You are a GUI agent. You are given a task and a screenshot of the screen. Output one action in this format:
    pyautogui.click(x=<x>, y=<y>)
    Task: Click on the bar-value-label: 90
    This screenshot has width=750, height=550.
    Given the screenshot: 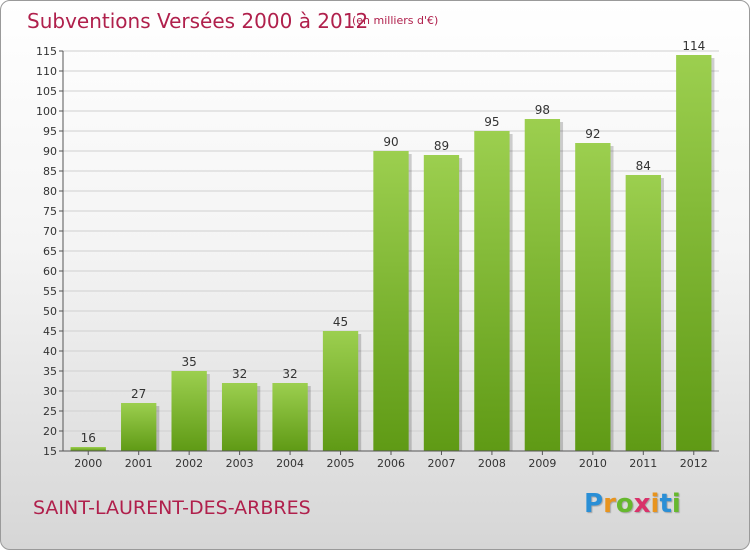 What is the action you would take?
    pyautogui.click(x=390, y=142)
    